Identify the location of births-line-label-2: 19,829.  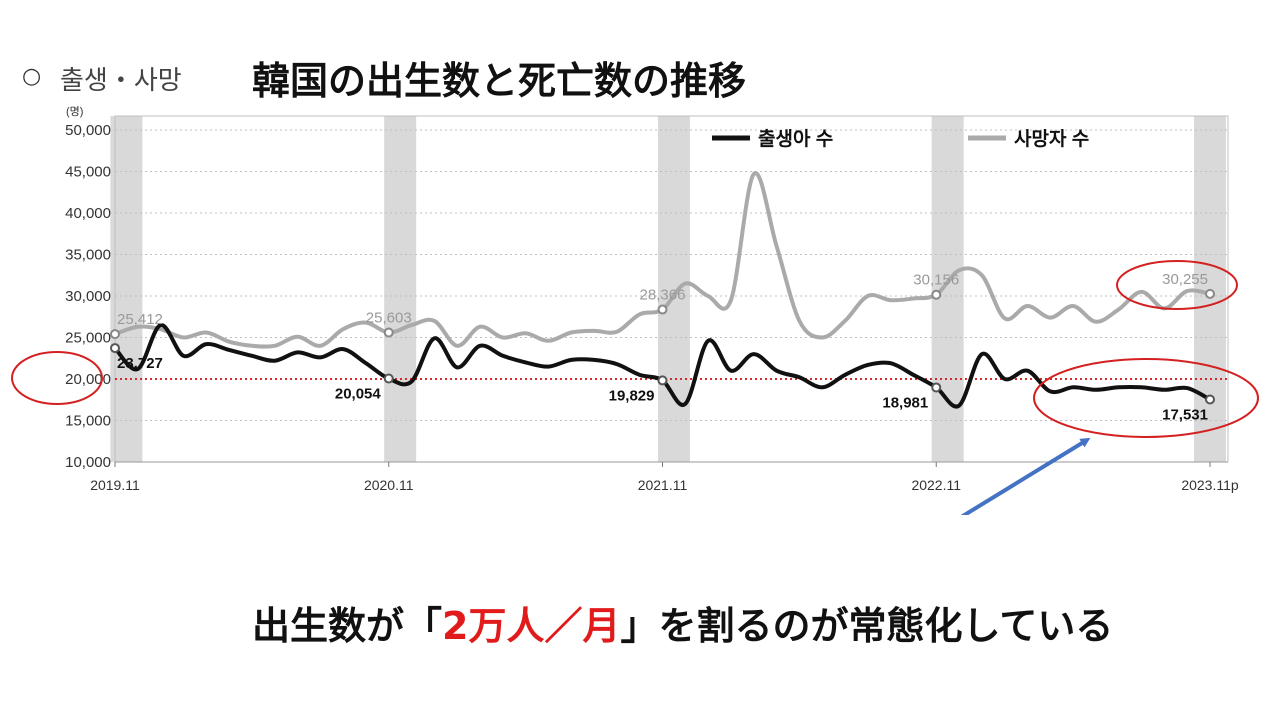
(632, 395).